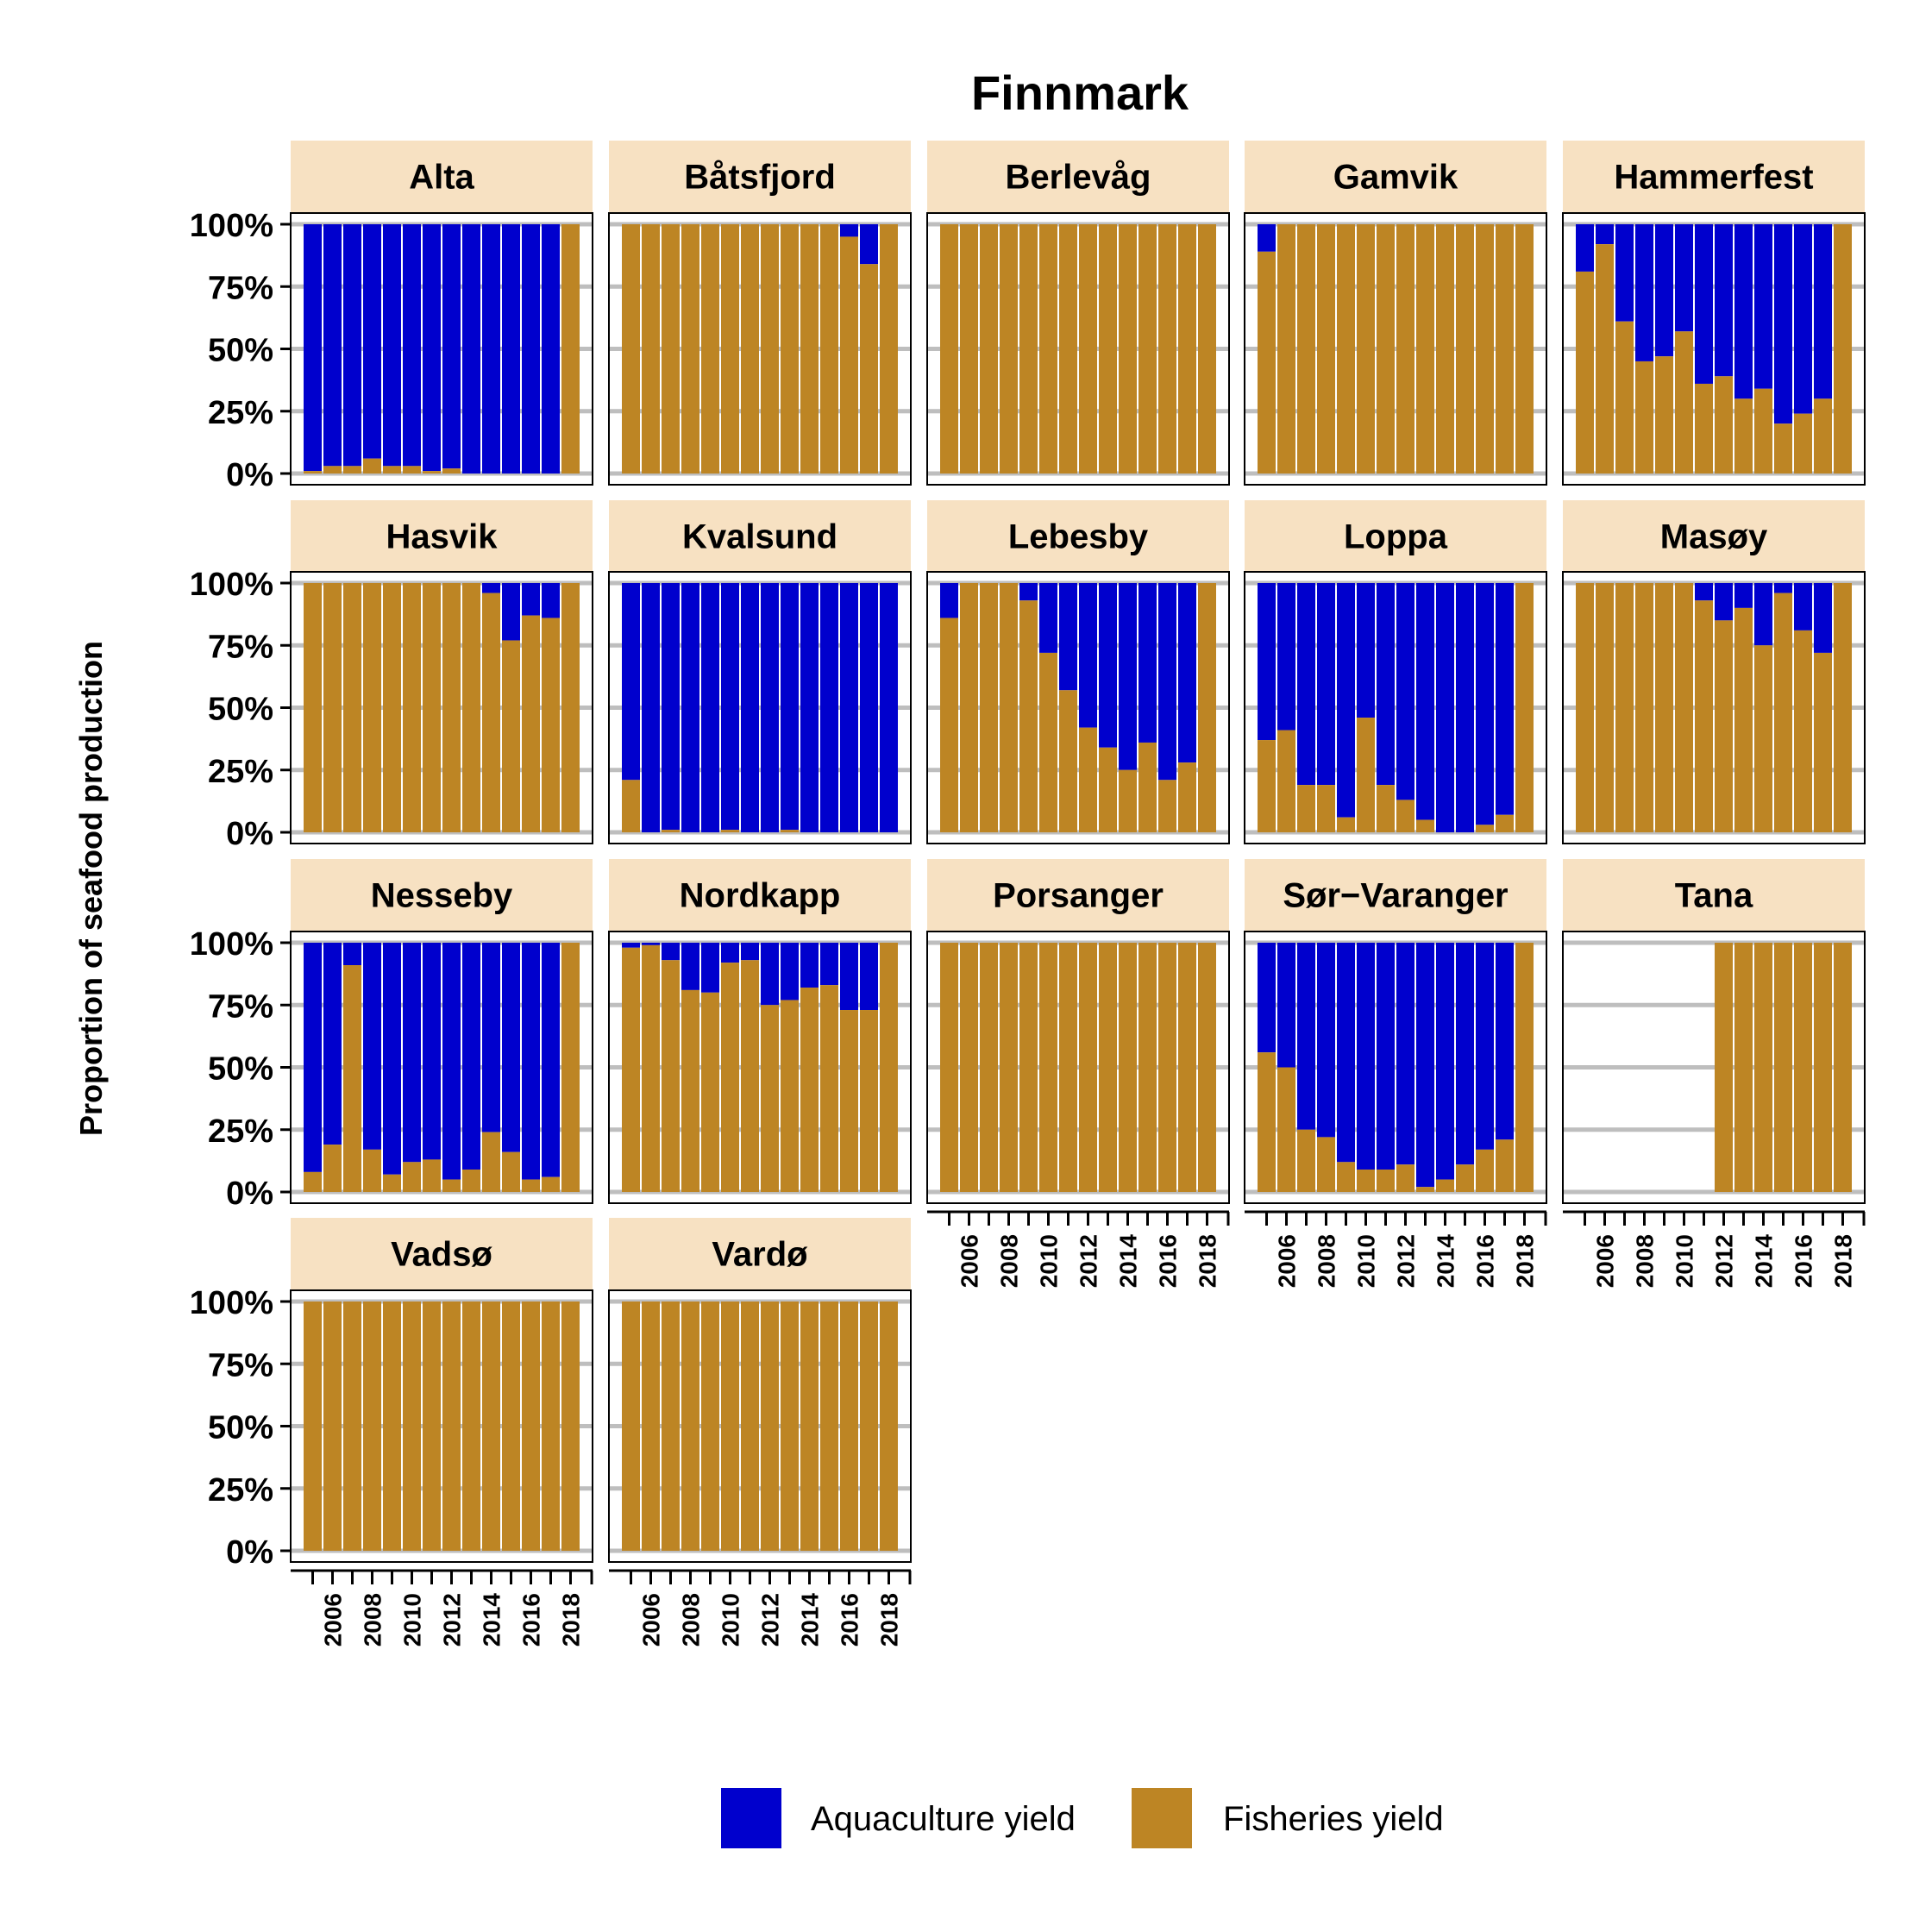 Image resolution: width=1932 pixels, height=1932 pixels. Describe the element at coordinates (1606, 1261) in the screenshot. I see `x-tick-label: 2006` at that location.